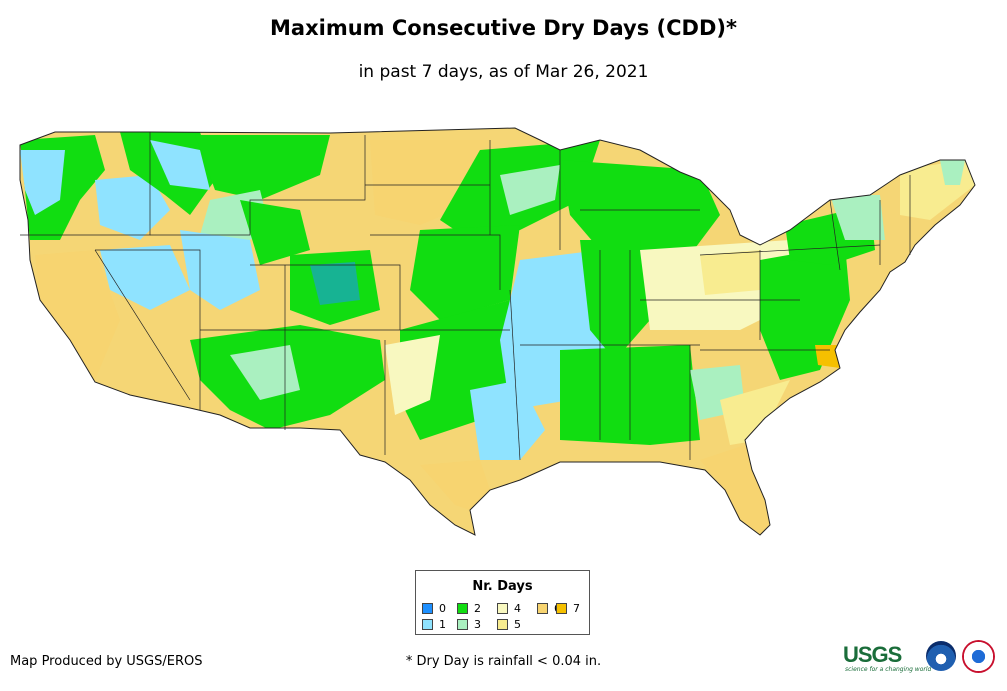 Image resolution: width=1007 pixels, height=691 pixels. I want to click on region-washington-blue, so click(42, 182).